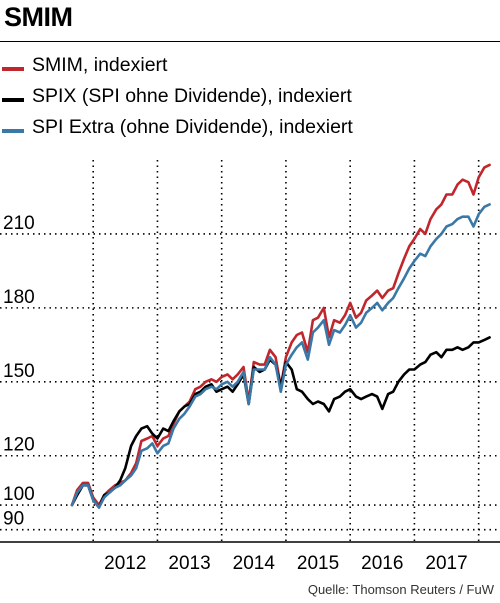  What do you see at coordinates (192, 127) in the screenshot?
I see `legend-label-spi-extra: SPI Extra (ohne Dividende), indexiert` at bounding box center [192, 127].